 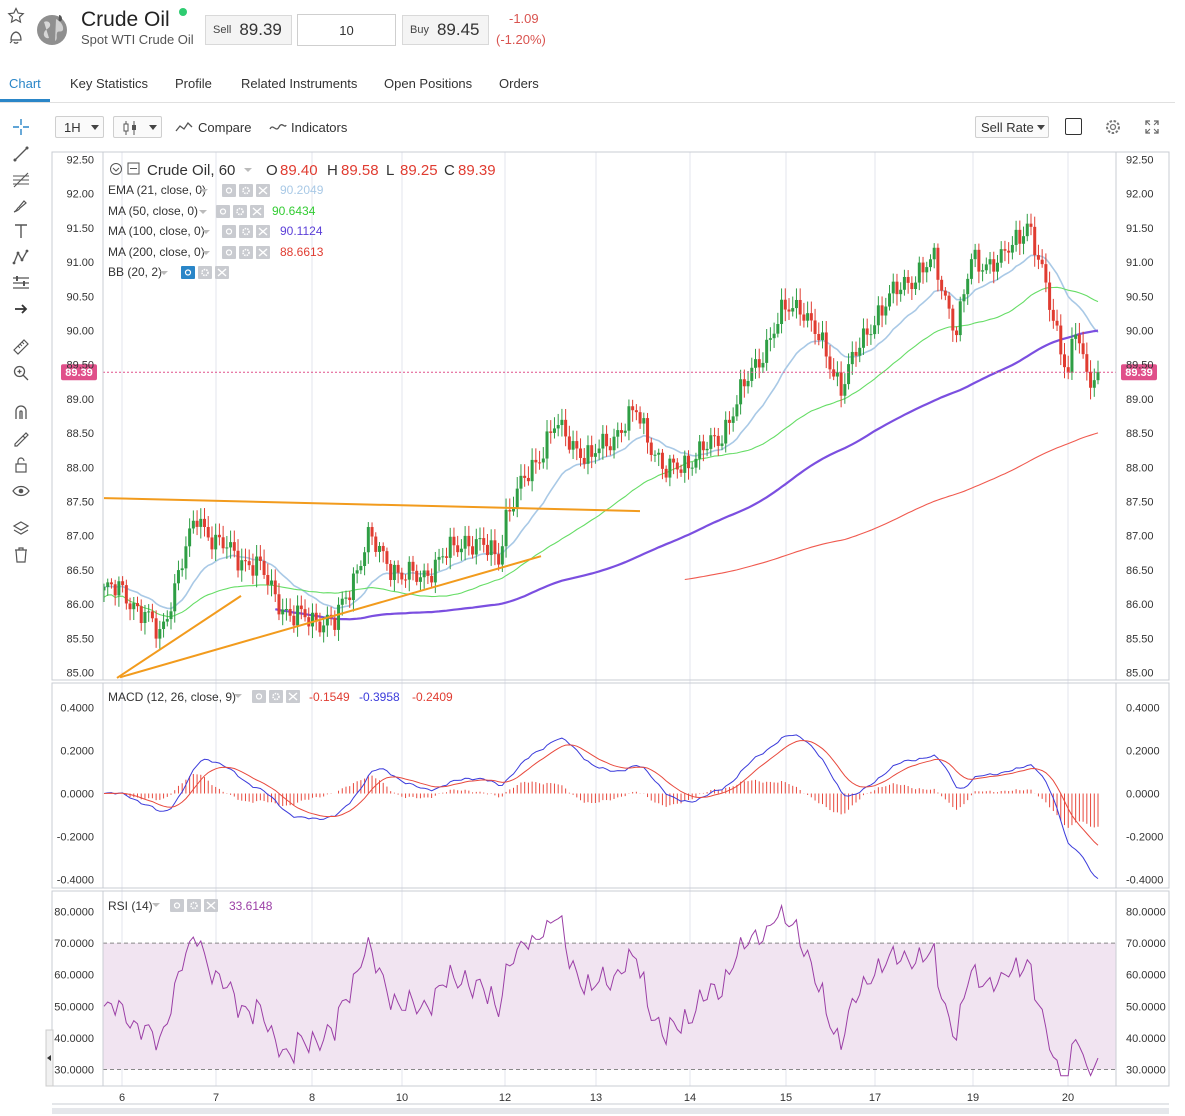 I want to click on ruler-tool-icon, so click(x=21, y=347).